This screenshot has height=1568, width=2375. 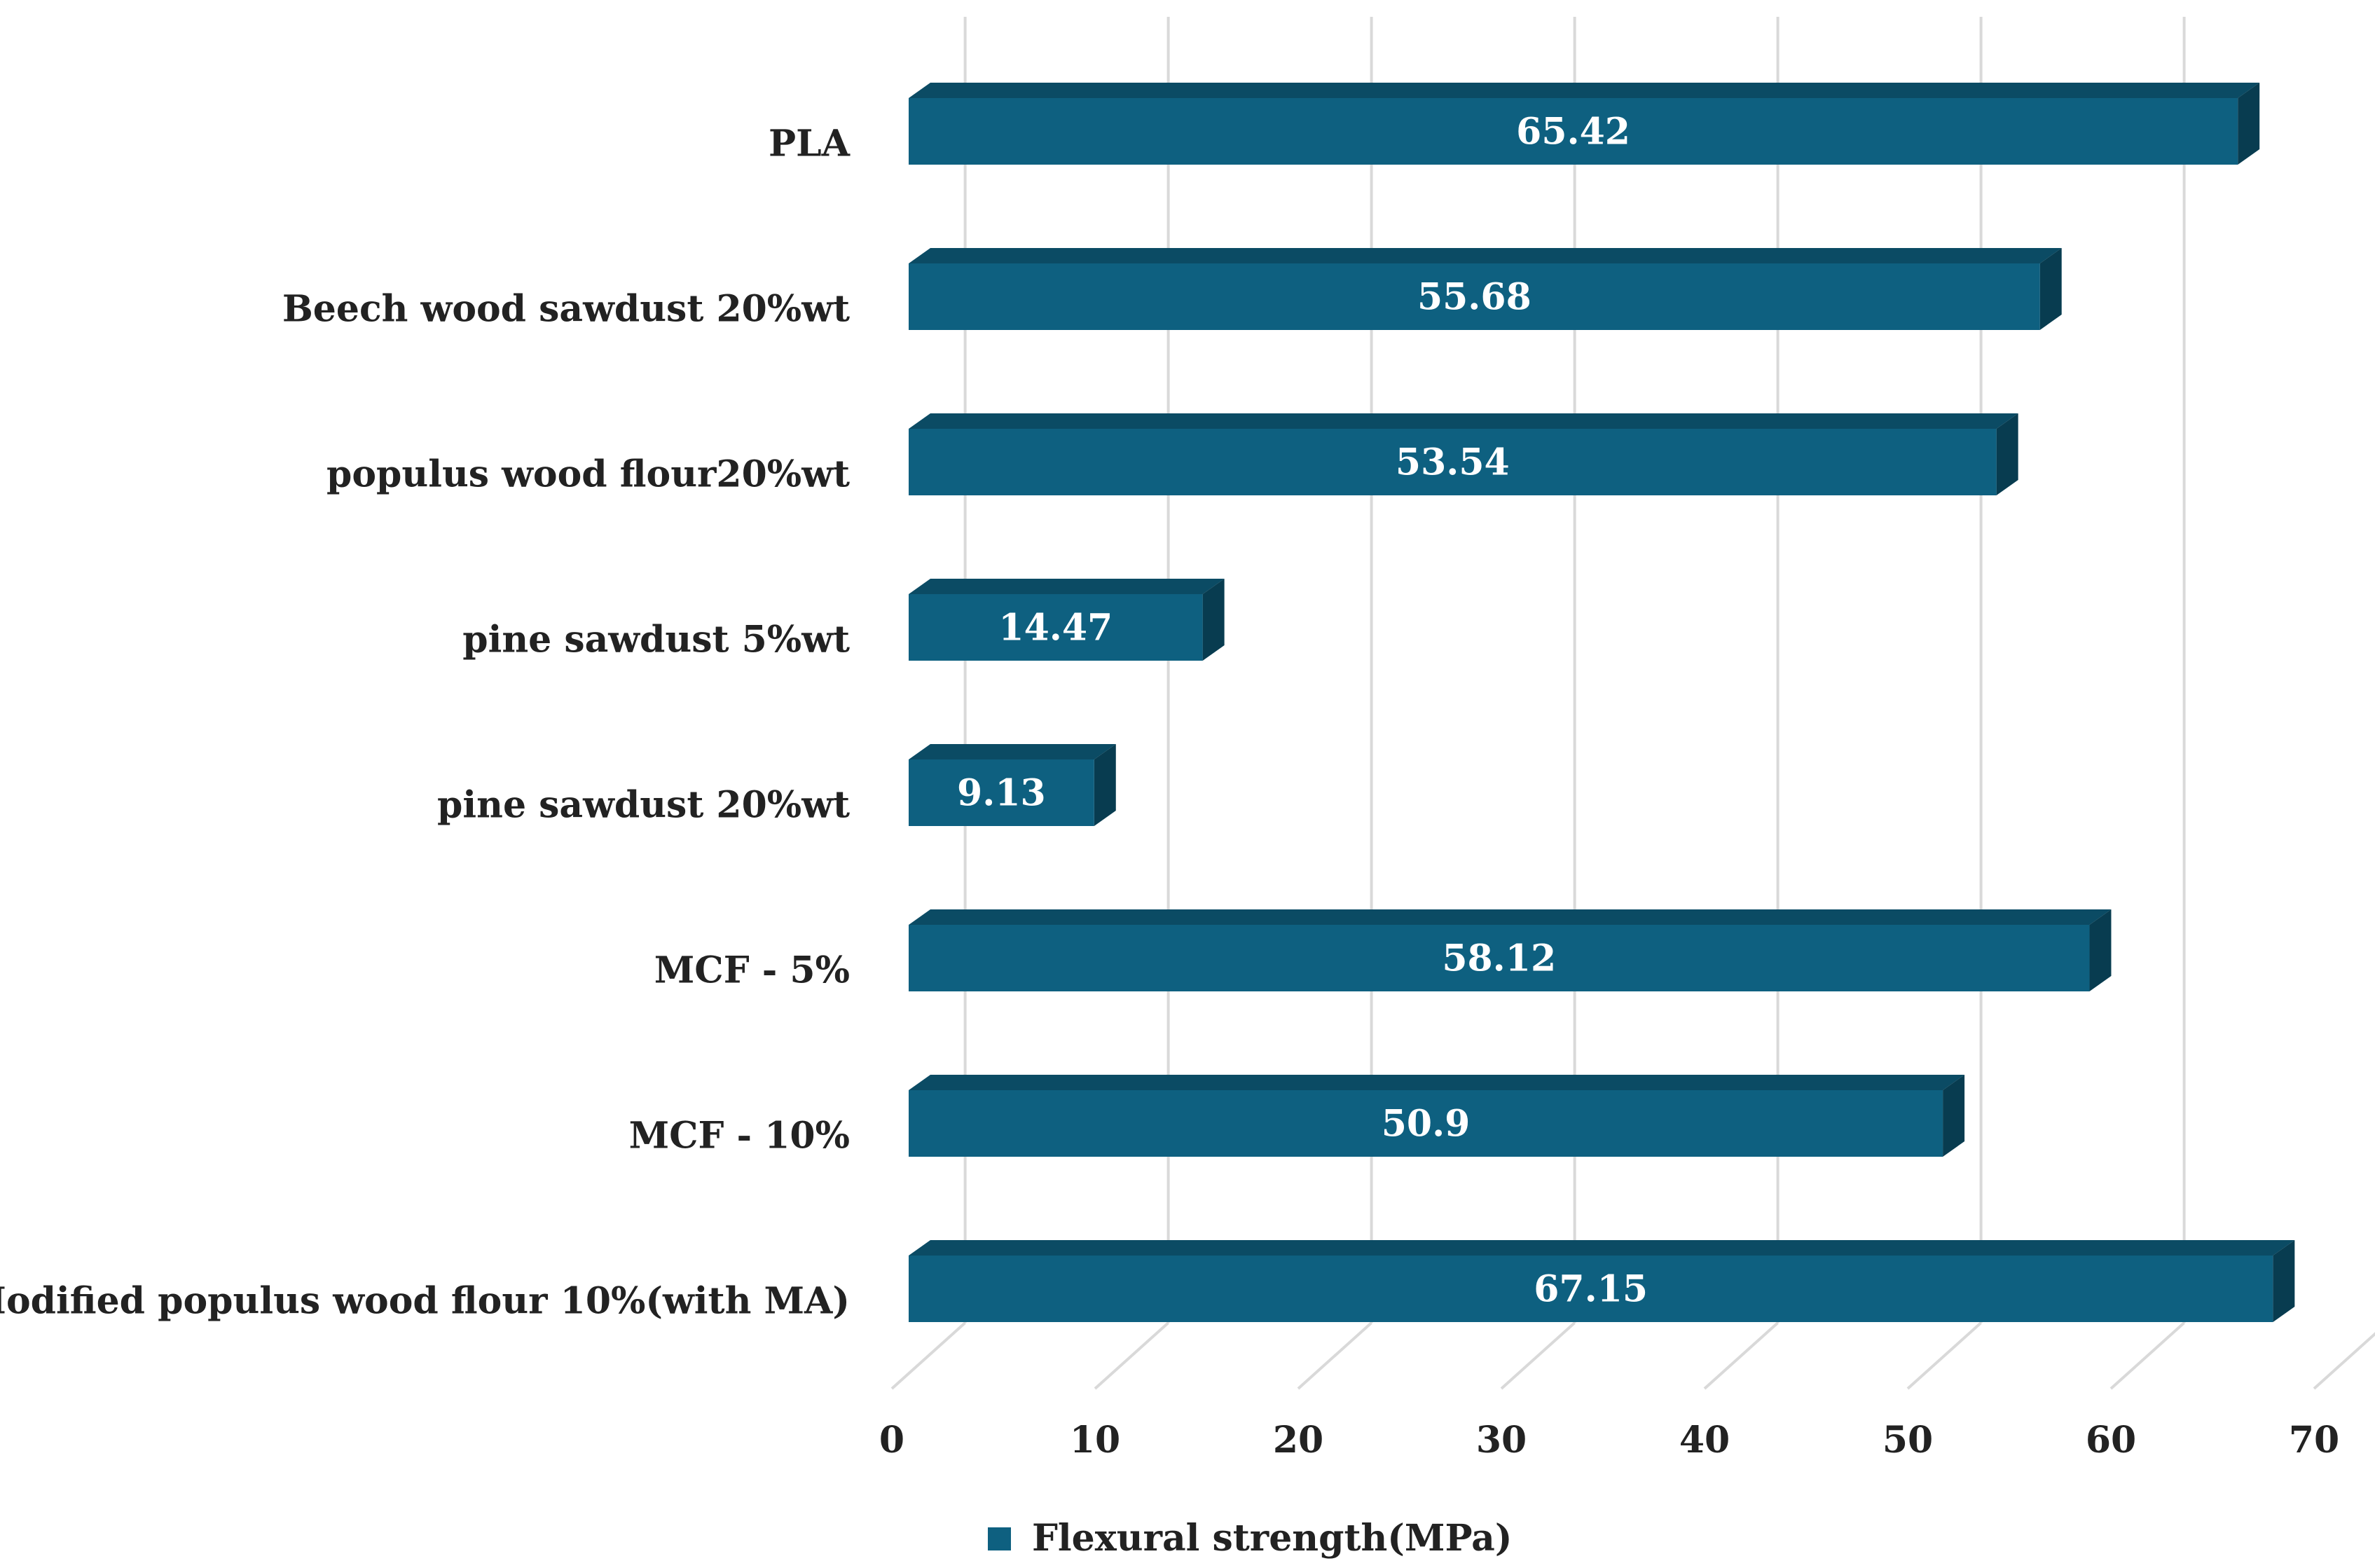 What do you see at coordinates (656, 640) in the screenshot?
I see `category-label: pine sawdust 5%wt` at bounding box center [656, 640].